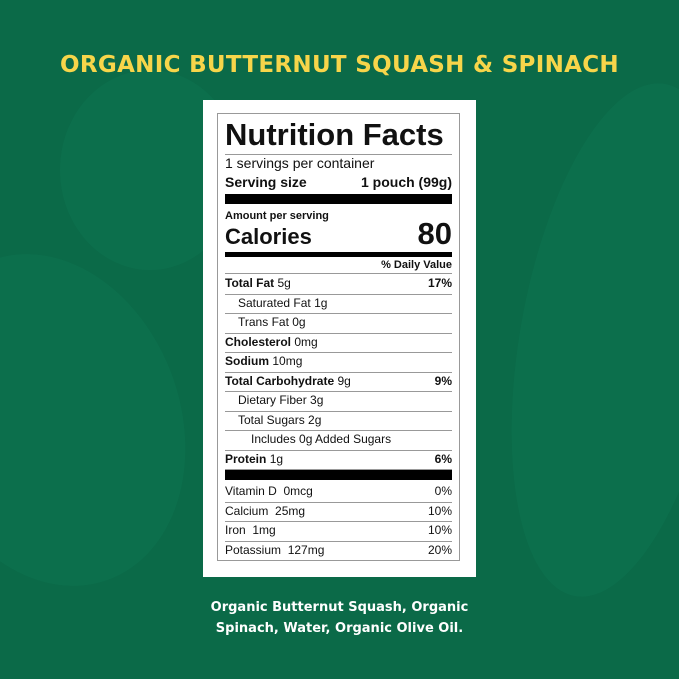  I want to click on nutrient-row: Saturated Fat 1g, so click(338, 304).